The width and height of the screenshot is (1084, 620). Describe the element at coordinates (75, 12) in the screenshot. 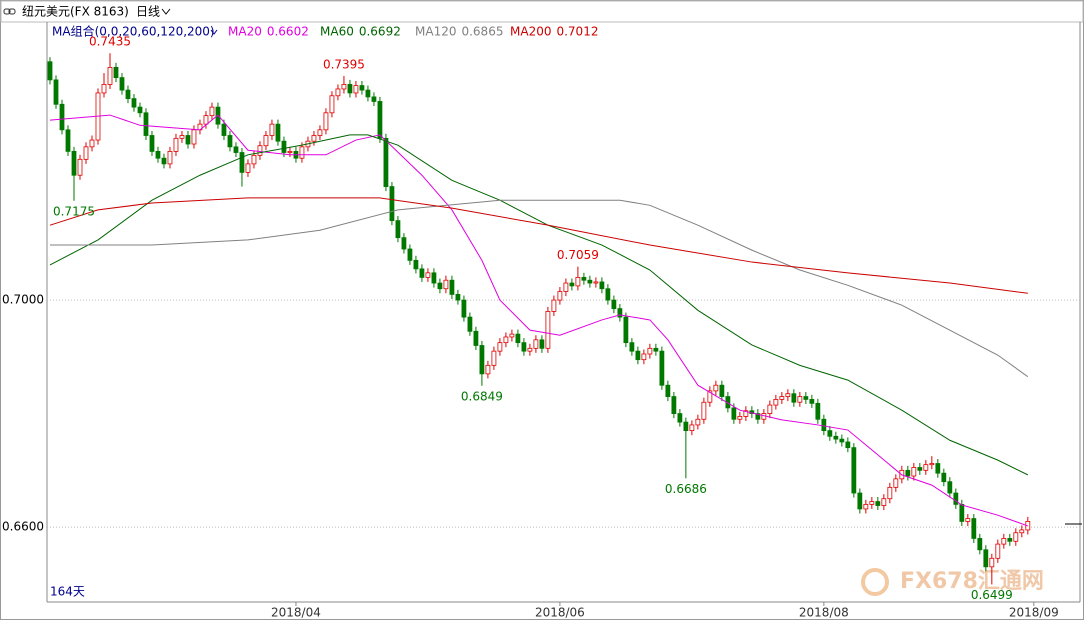

I see `chart-title: 纽元美元(FX 8163)` at that location.